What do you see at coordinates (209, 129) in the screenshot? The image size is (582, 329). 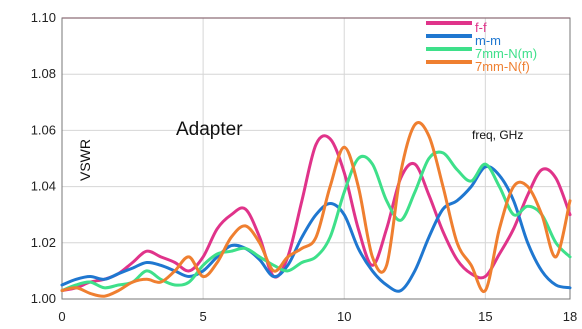 I see `chart-annotation-adapter: Adapter` at bounding box center [209, 129].